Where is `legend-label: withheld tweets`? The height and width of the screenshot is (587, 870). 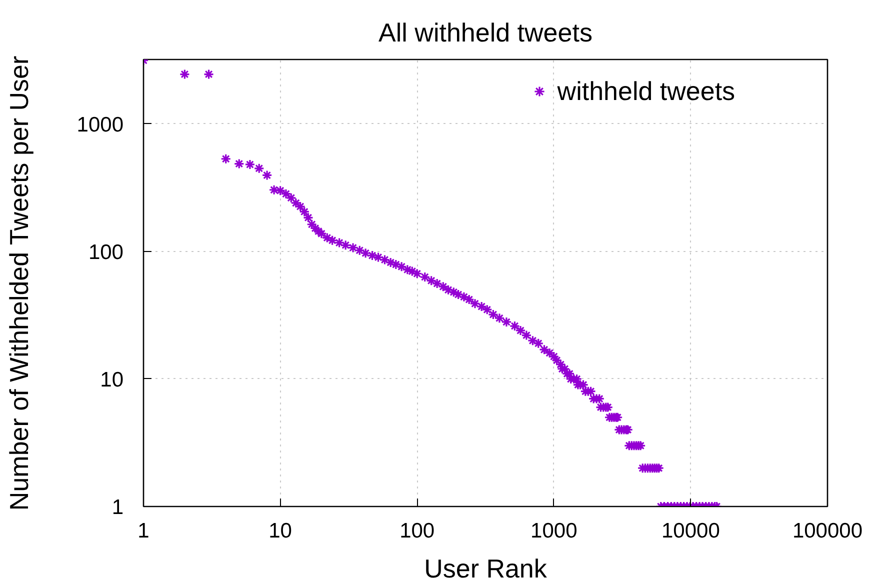
legend-label: withheld tweets is located at coordinates (646, 91).